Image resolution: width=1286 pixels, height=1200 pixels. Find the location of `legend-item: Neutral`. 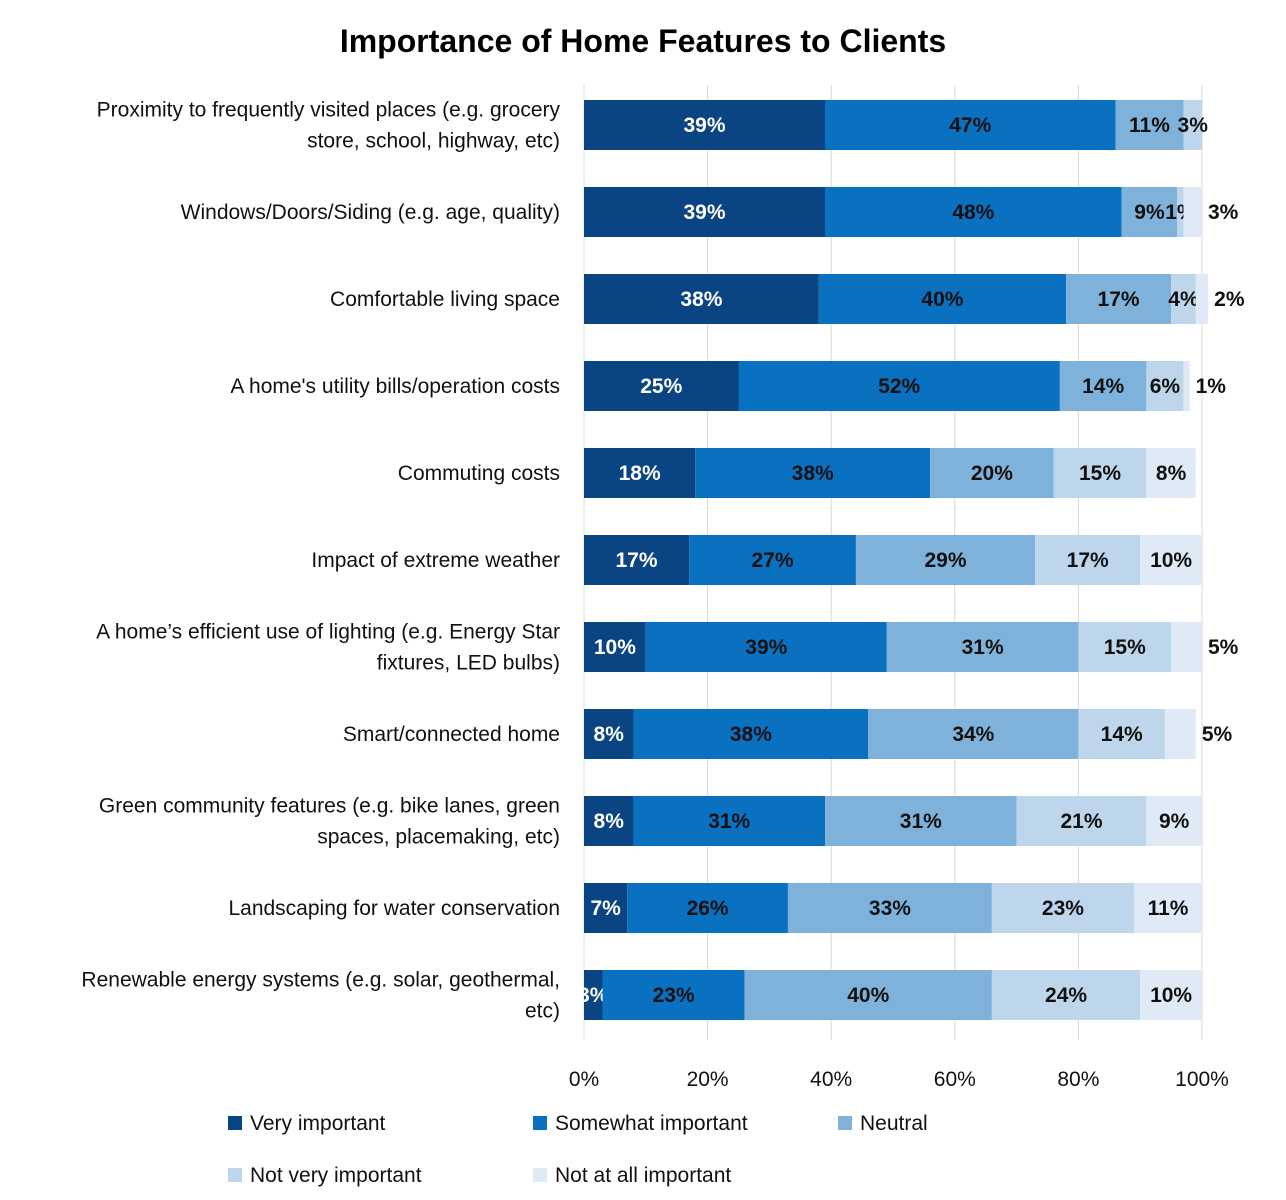

legend-item: Neutral is located at coordinates (883, 1123).